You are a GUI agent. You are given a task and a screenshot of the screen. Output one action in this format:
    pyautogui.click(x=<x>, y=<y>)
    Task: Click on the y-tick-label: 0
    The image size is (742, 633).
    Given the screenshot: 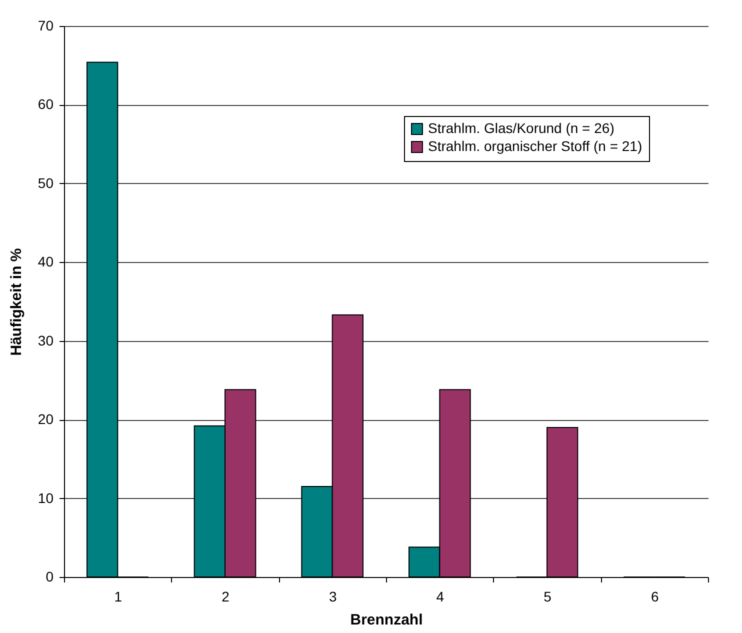 What is the action you would take?
    pyautogui.click(x=50, y=576)
    